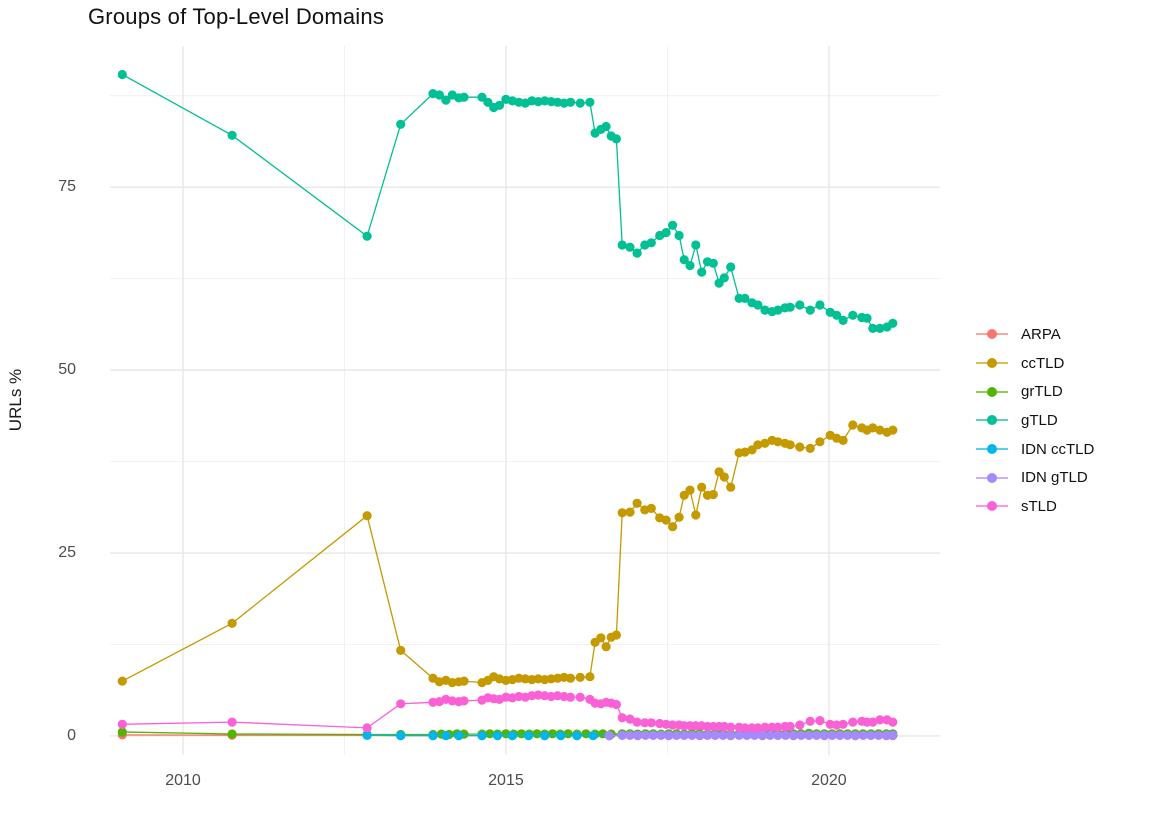  I want to click on chart-title: Groups of Top-Level Domains, so click(236, 16).